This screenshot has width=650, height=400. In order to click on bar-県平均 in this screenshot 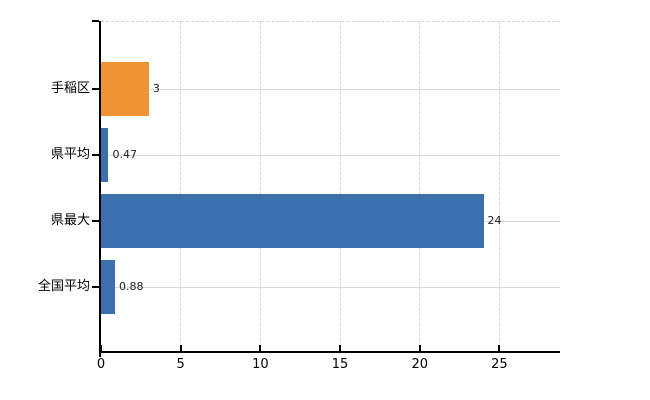, I will do `click(105, 155)`.